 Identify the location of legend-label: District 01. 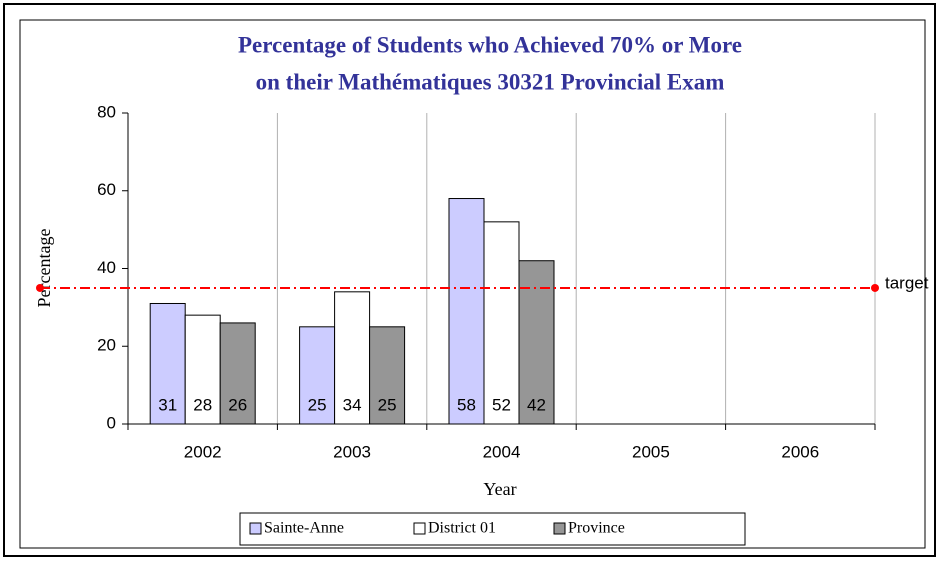
(462, 528).